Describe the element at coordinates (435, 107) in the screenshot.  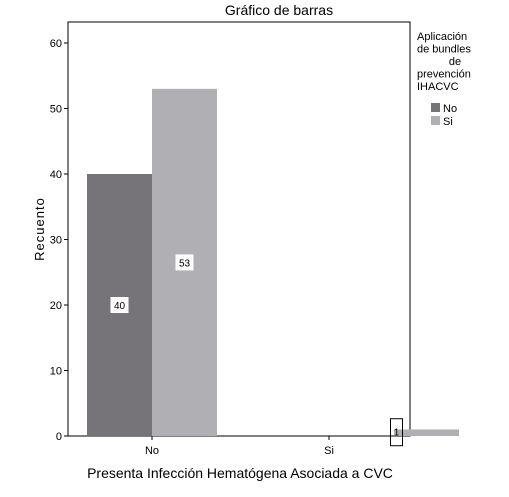
I see `legend-swatch-no` at that location.